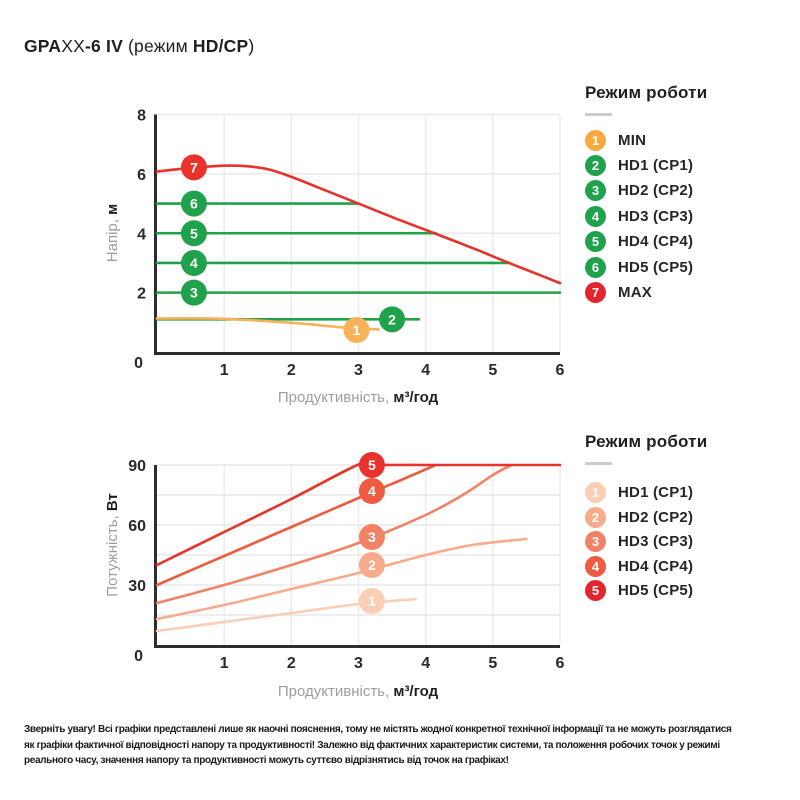 This screenshot has width=800, height=800. I want to click on x-axis-tick-label: 2, so click(291, 663).